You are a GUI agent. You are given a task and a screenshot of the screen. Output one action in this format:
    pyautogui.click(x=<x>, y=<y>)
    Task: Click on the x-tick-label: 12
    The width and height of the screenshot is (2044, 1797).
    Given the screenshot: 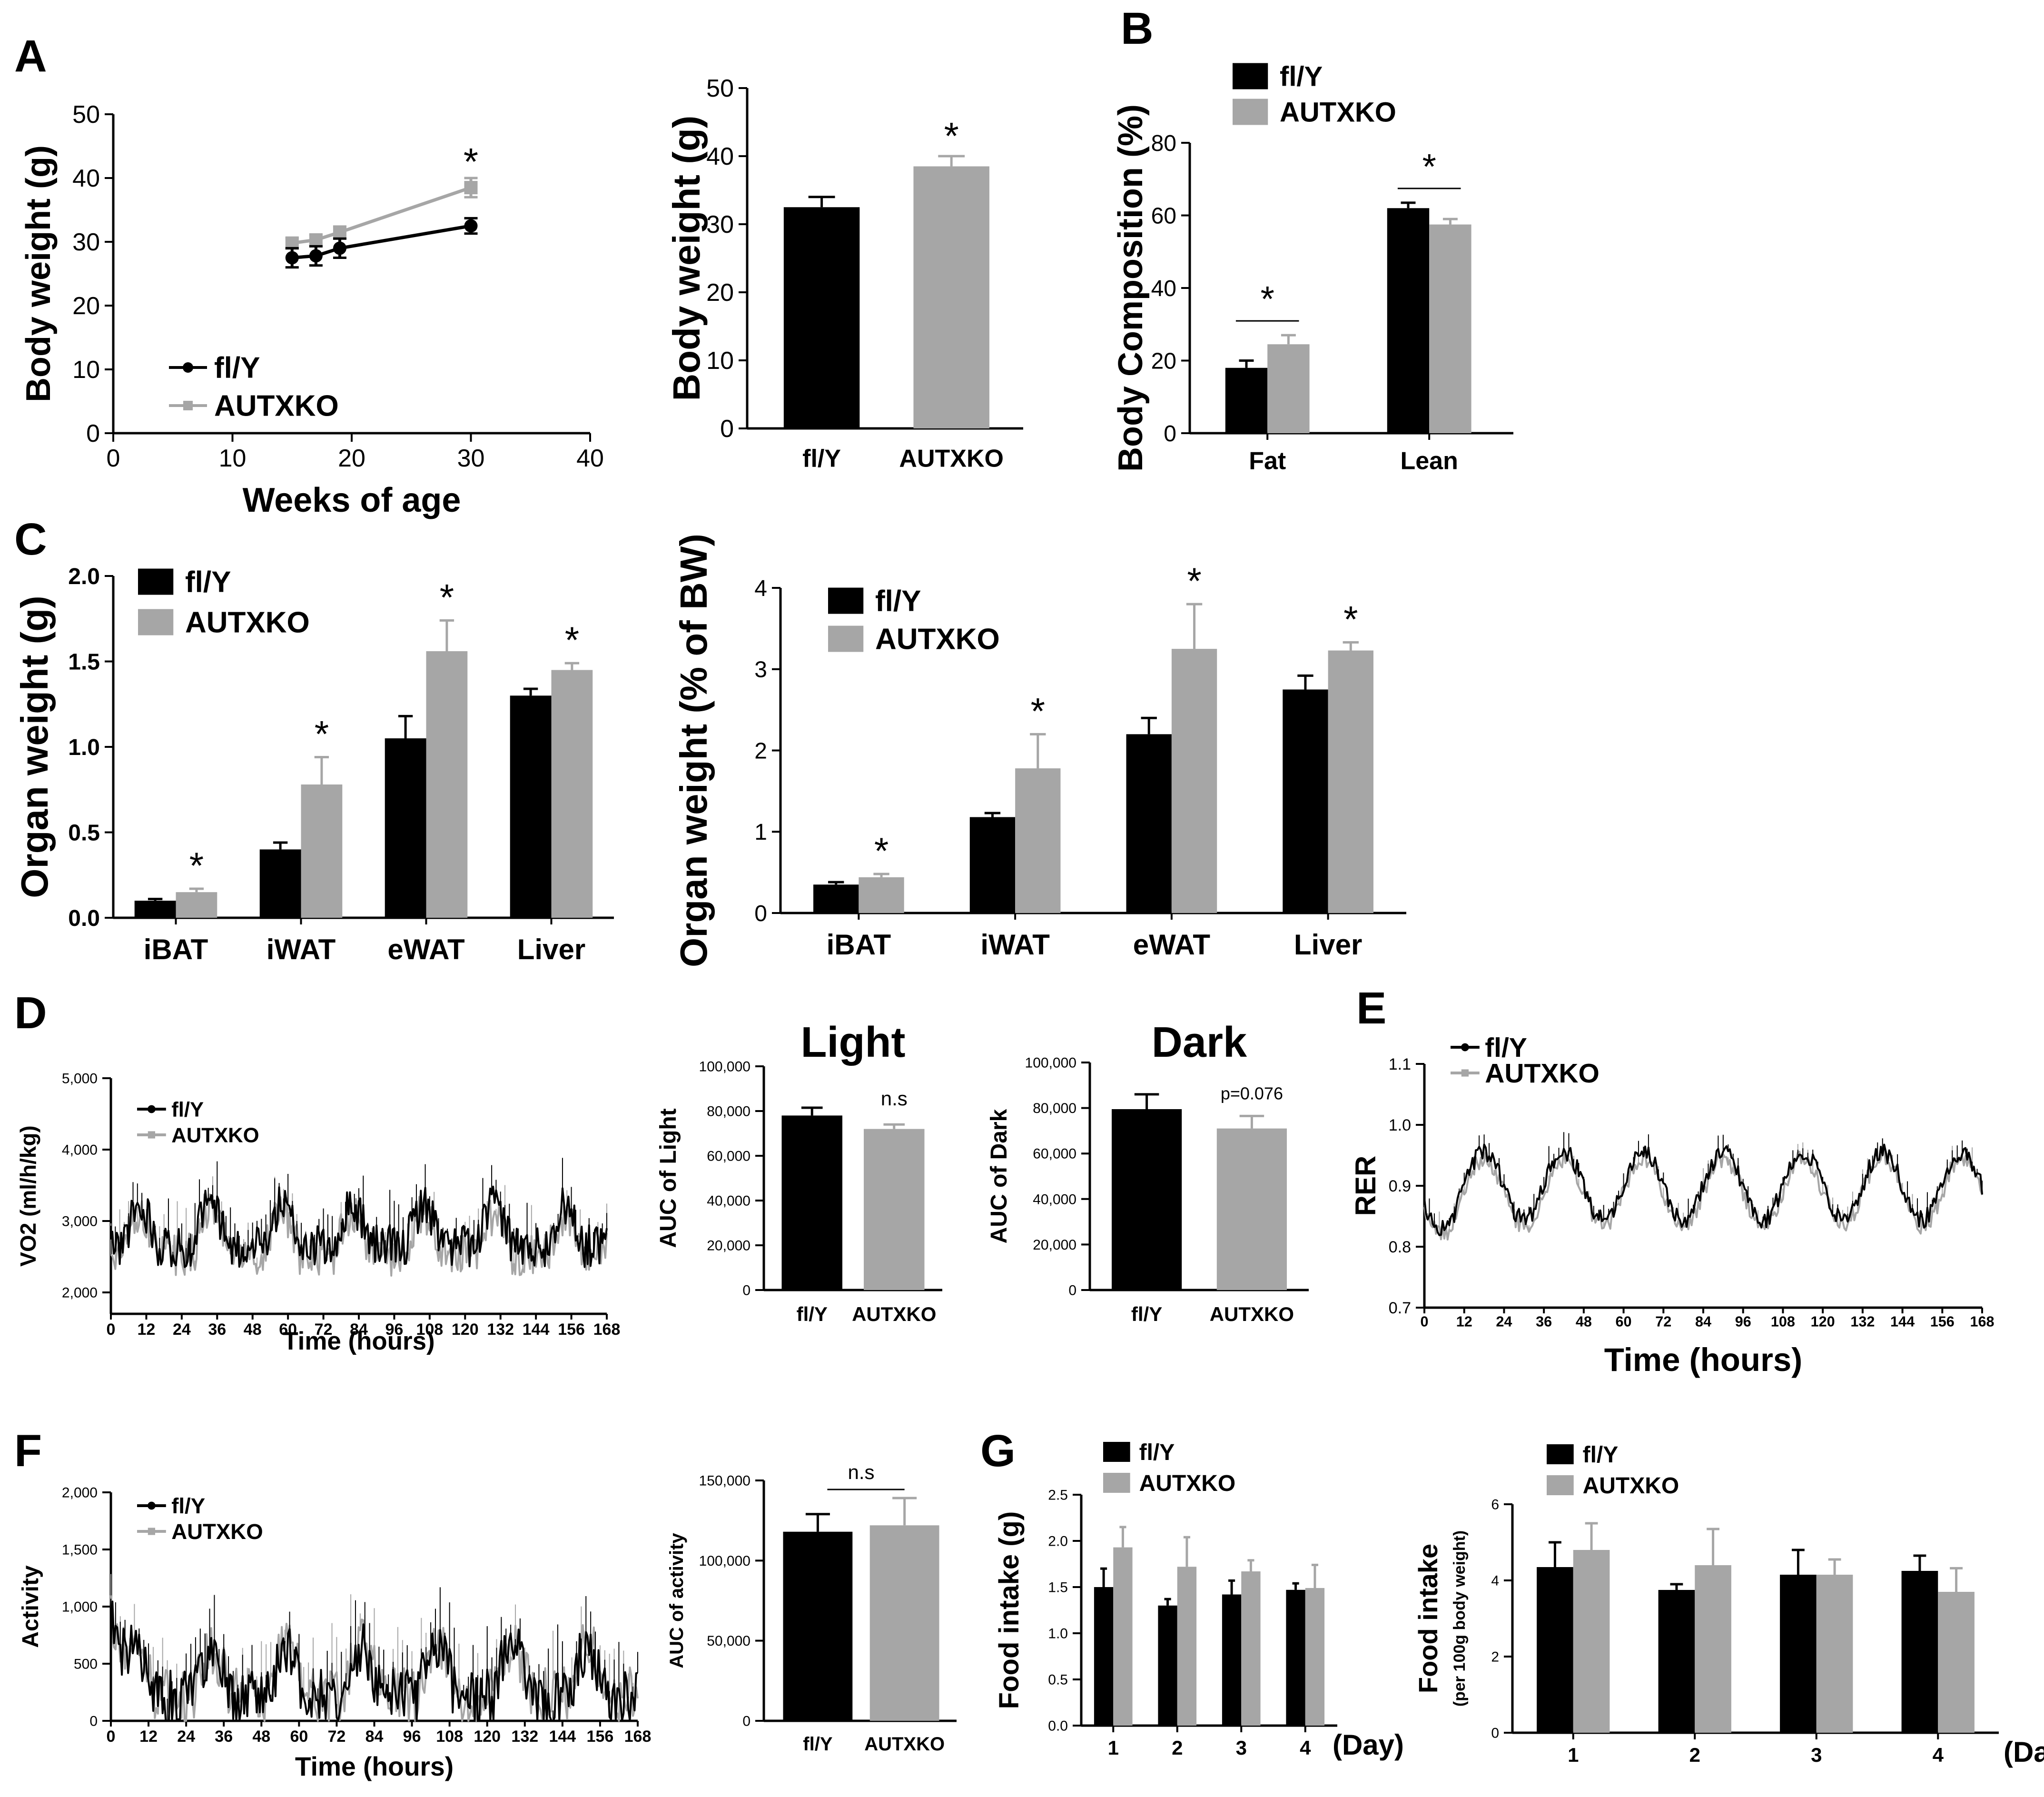 What is the action you would take?
    pyautogui.click(x=148, y=1737)
    